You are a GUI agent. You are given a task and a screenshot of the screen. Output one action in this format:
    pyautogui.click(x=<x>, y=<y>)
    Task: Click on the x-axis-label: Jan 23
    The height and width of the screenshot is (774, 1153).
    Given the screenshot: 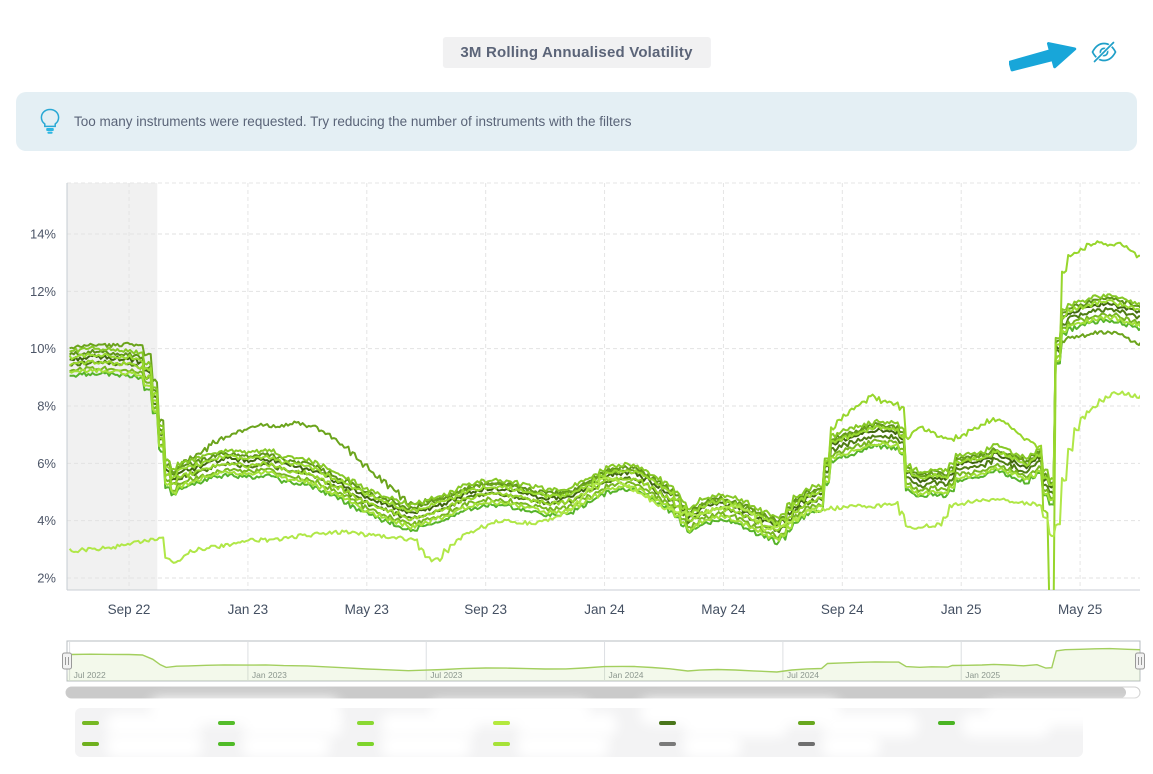 What is the action you would take?
    pyautogui.click(x=248, y=609)
    